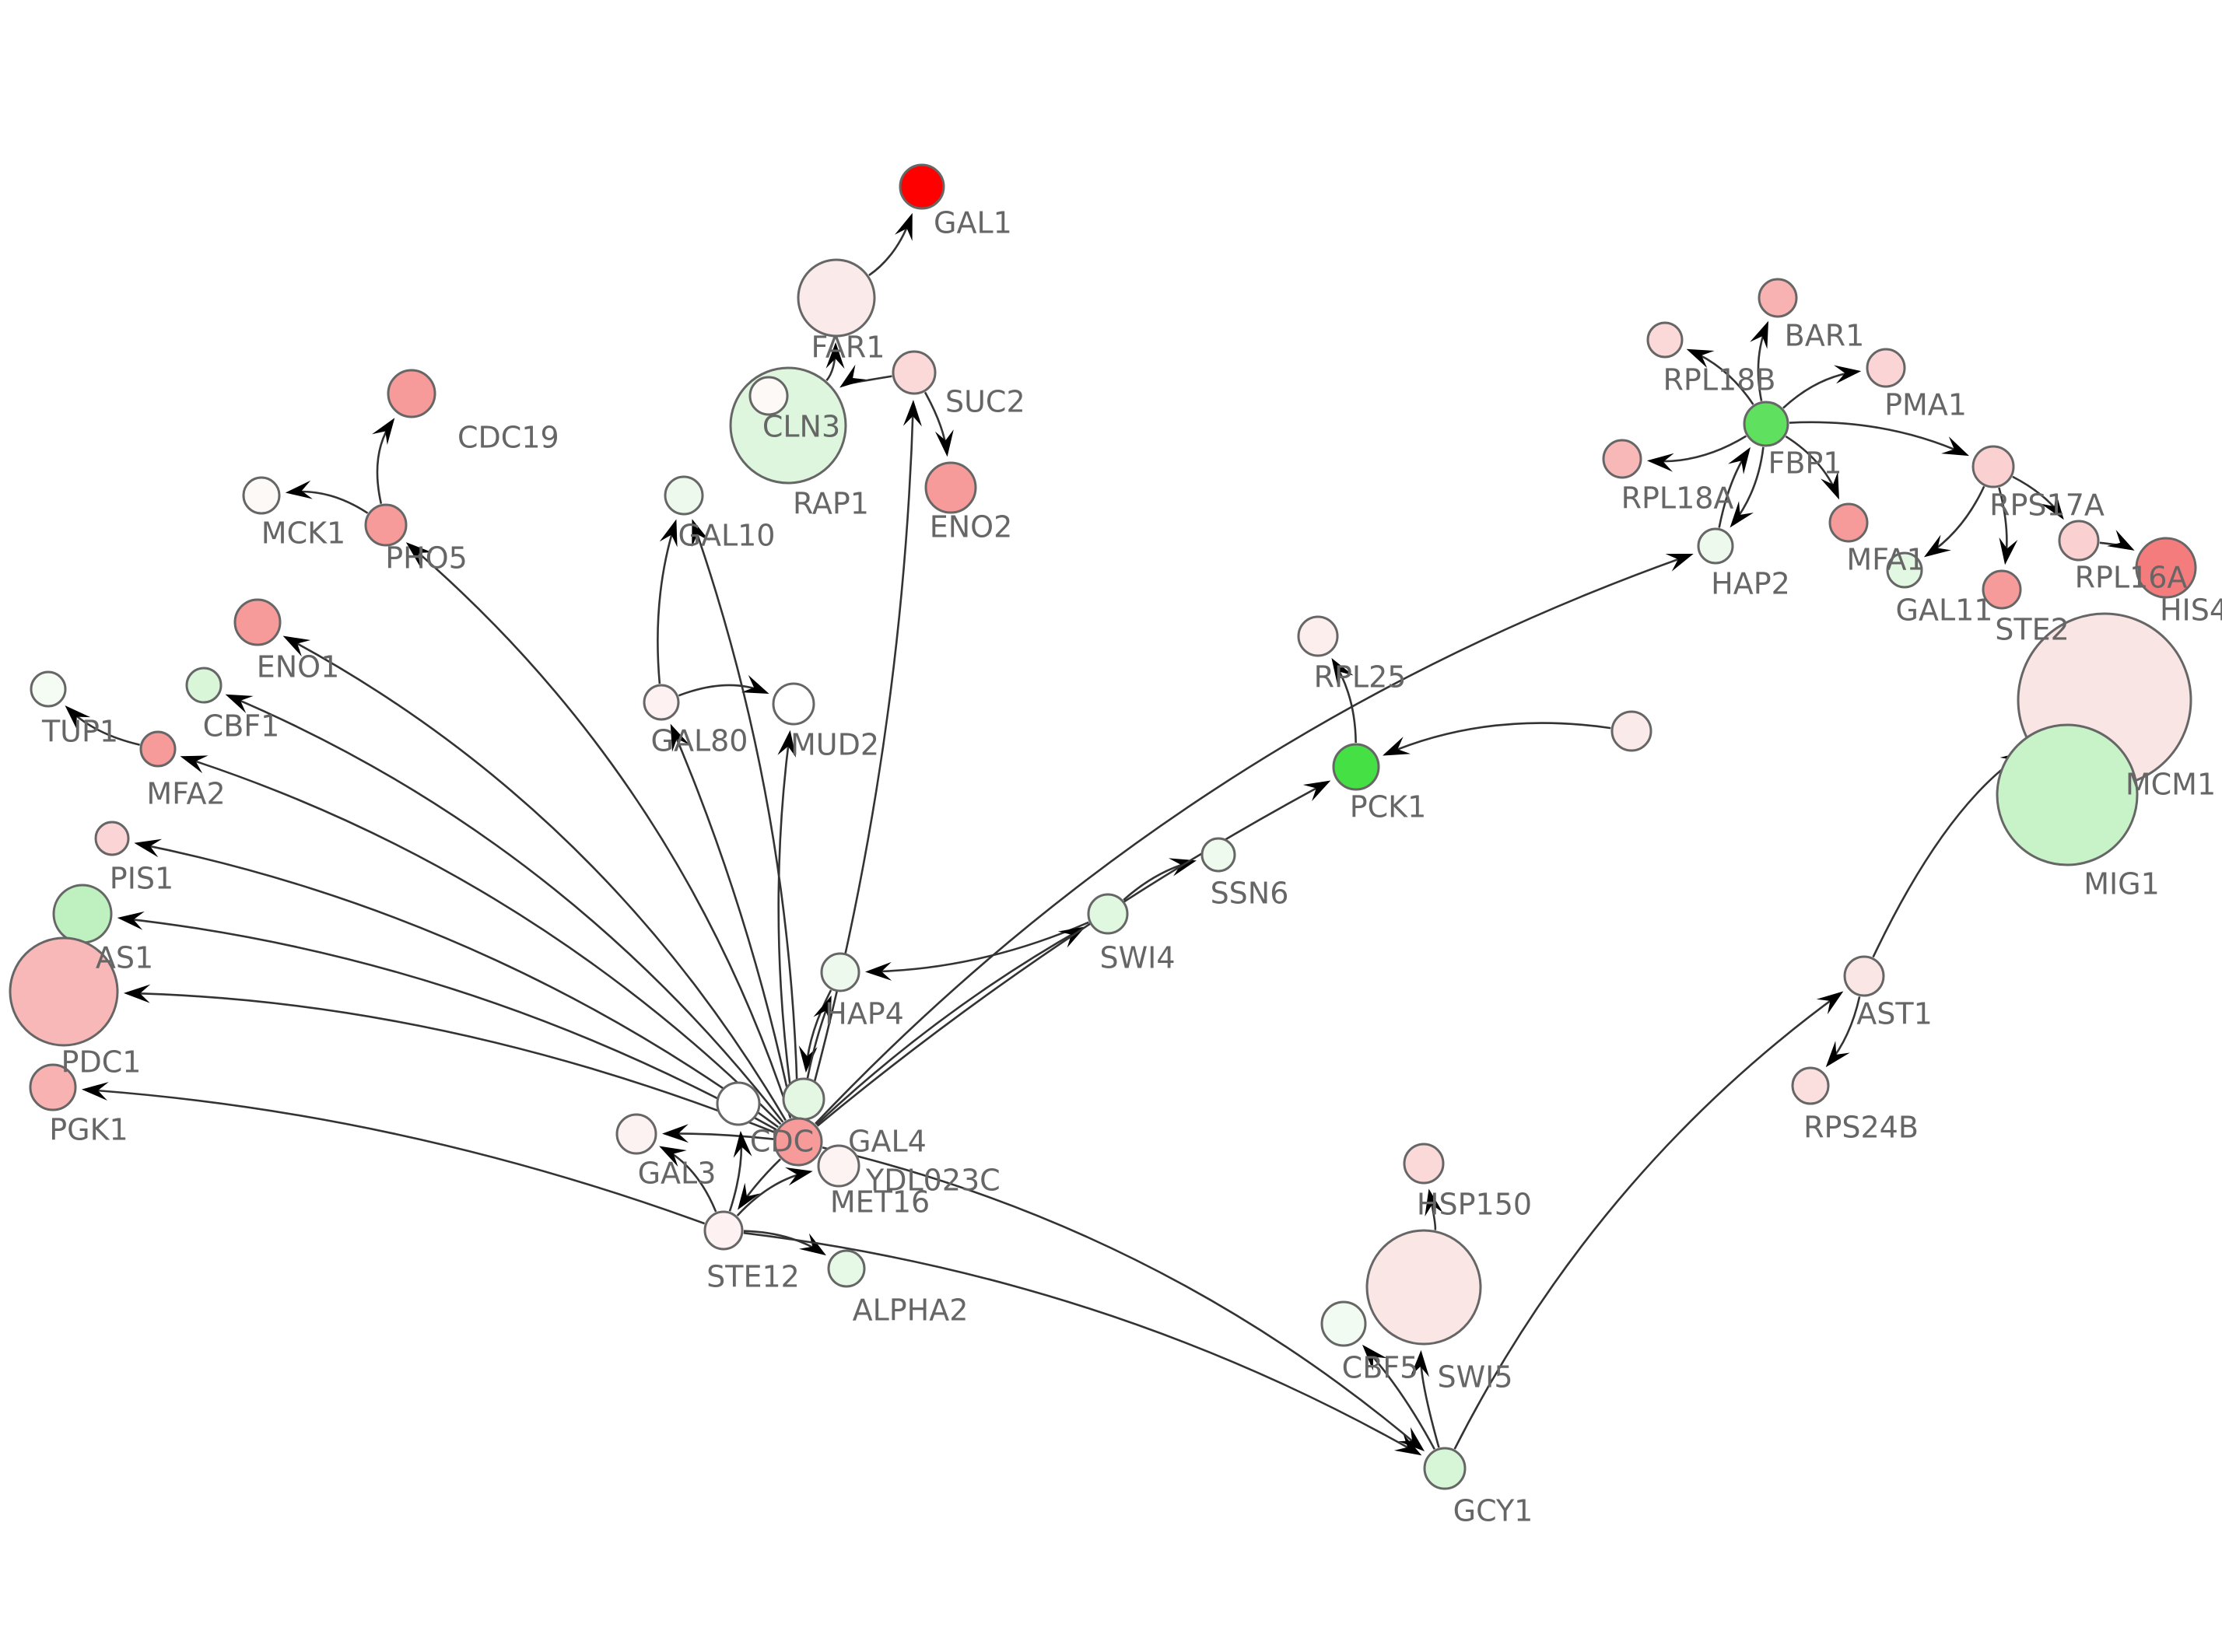 The image size is (2222, 1652). What do you see at coordinates (1937, 546) in the screenshot?
I see `arrowhead-RPS17A-to-GAL11` at bounding box center [1937, 546].